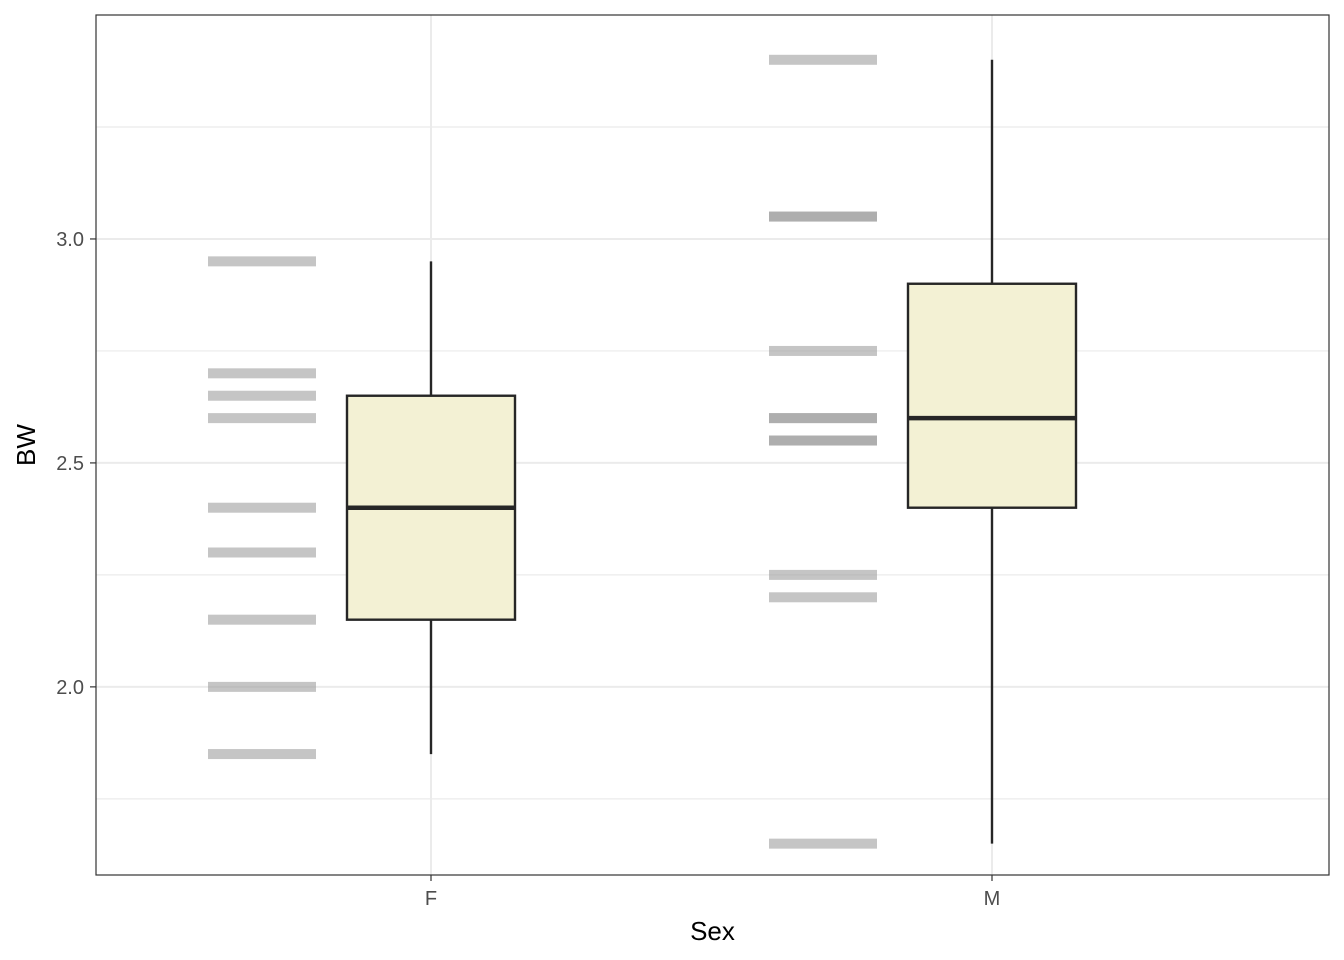  What do you see at coordinates (992, 395) in the screenshot?
I see `box-body` at bounding box center [992, 395].